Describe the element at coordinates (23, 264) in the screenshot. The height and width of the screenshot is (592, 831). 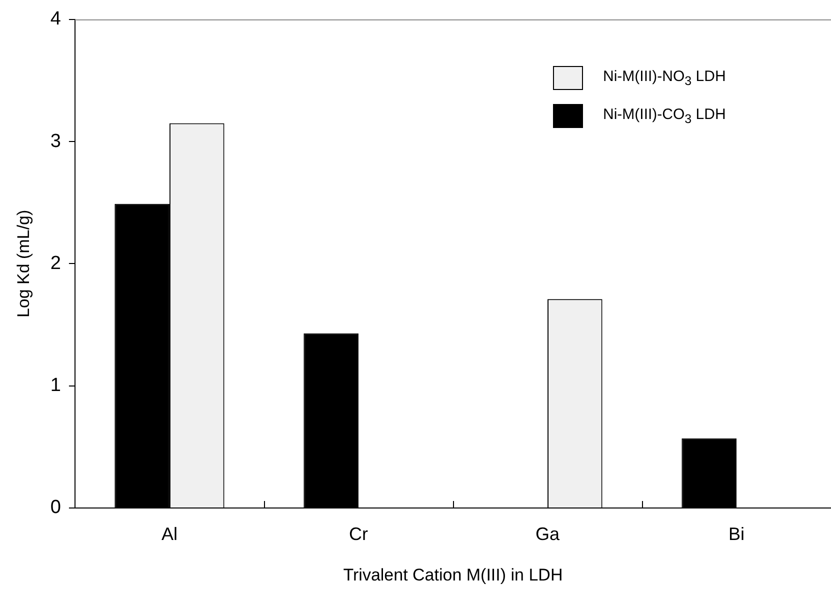
I see `y-axis-title: Log Kd (mL/g)` at that location.